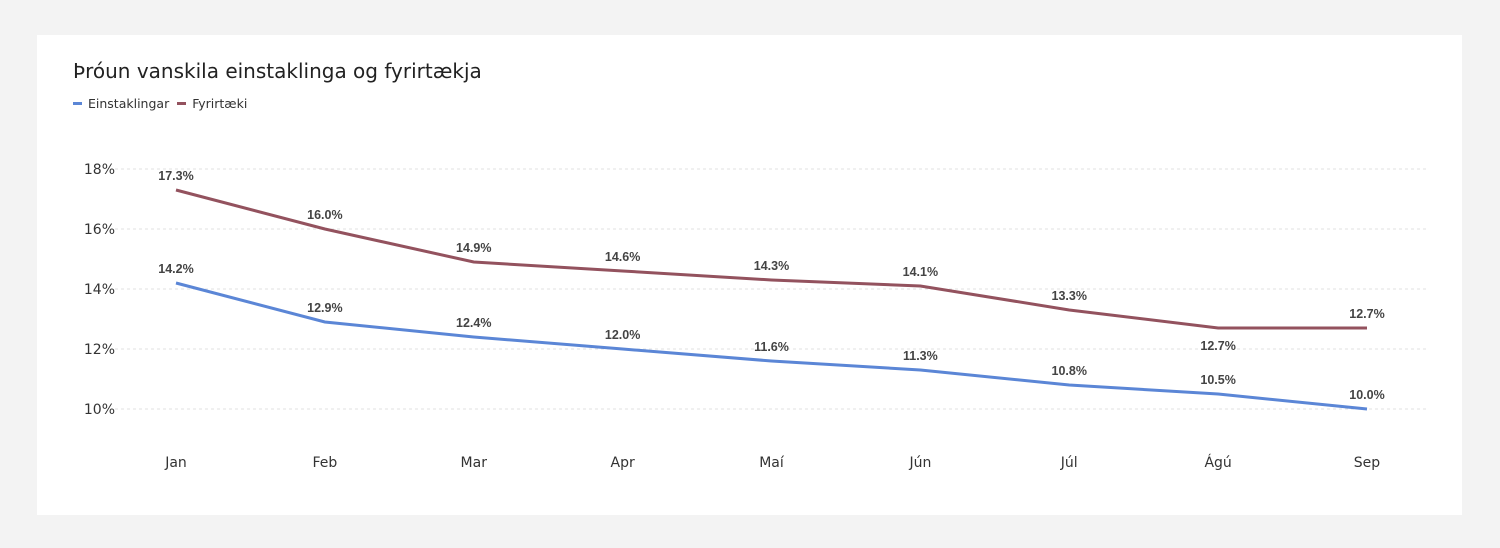 The height and width of the screenshot is (548, 1500). Describe the element at coordinates (1217, 462) in the screenshot. I see `x-tick-label: Ágú` at that location.